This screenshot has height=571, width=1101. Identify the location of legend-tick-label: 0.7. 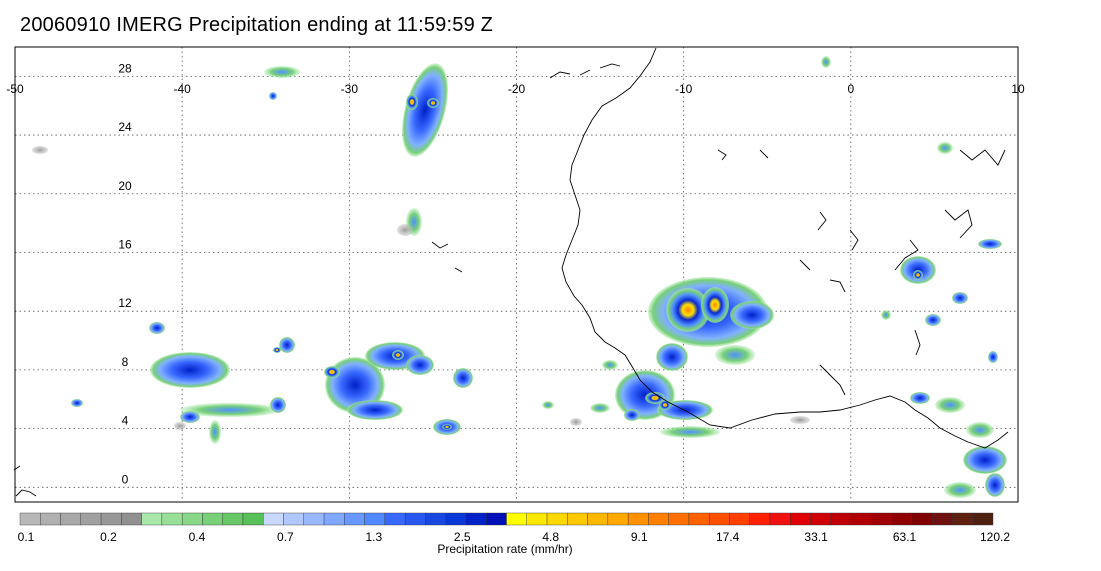
(285, 537).